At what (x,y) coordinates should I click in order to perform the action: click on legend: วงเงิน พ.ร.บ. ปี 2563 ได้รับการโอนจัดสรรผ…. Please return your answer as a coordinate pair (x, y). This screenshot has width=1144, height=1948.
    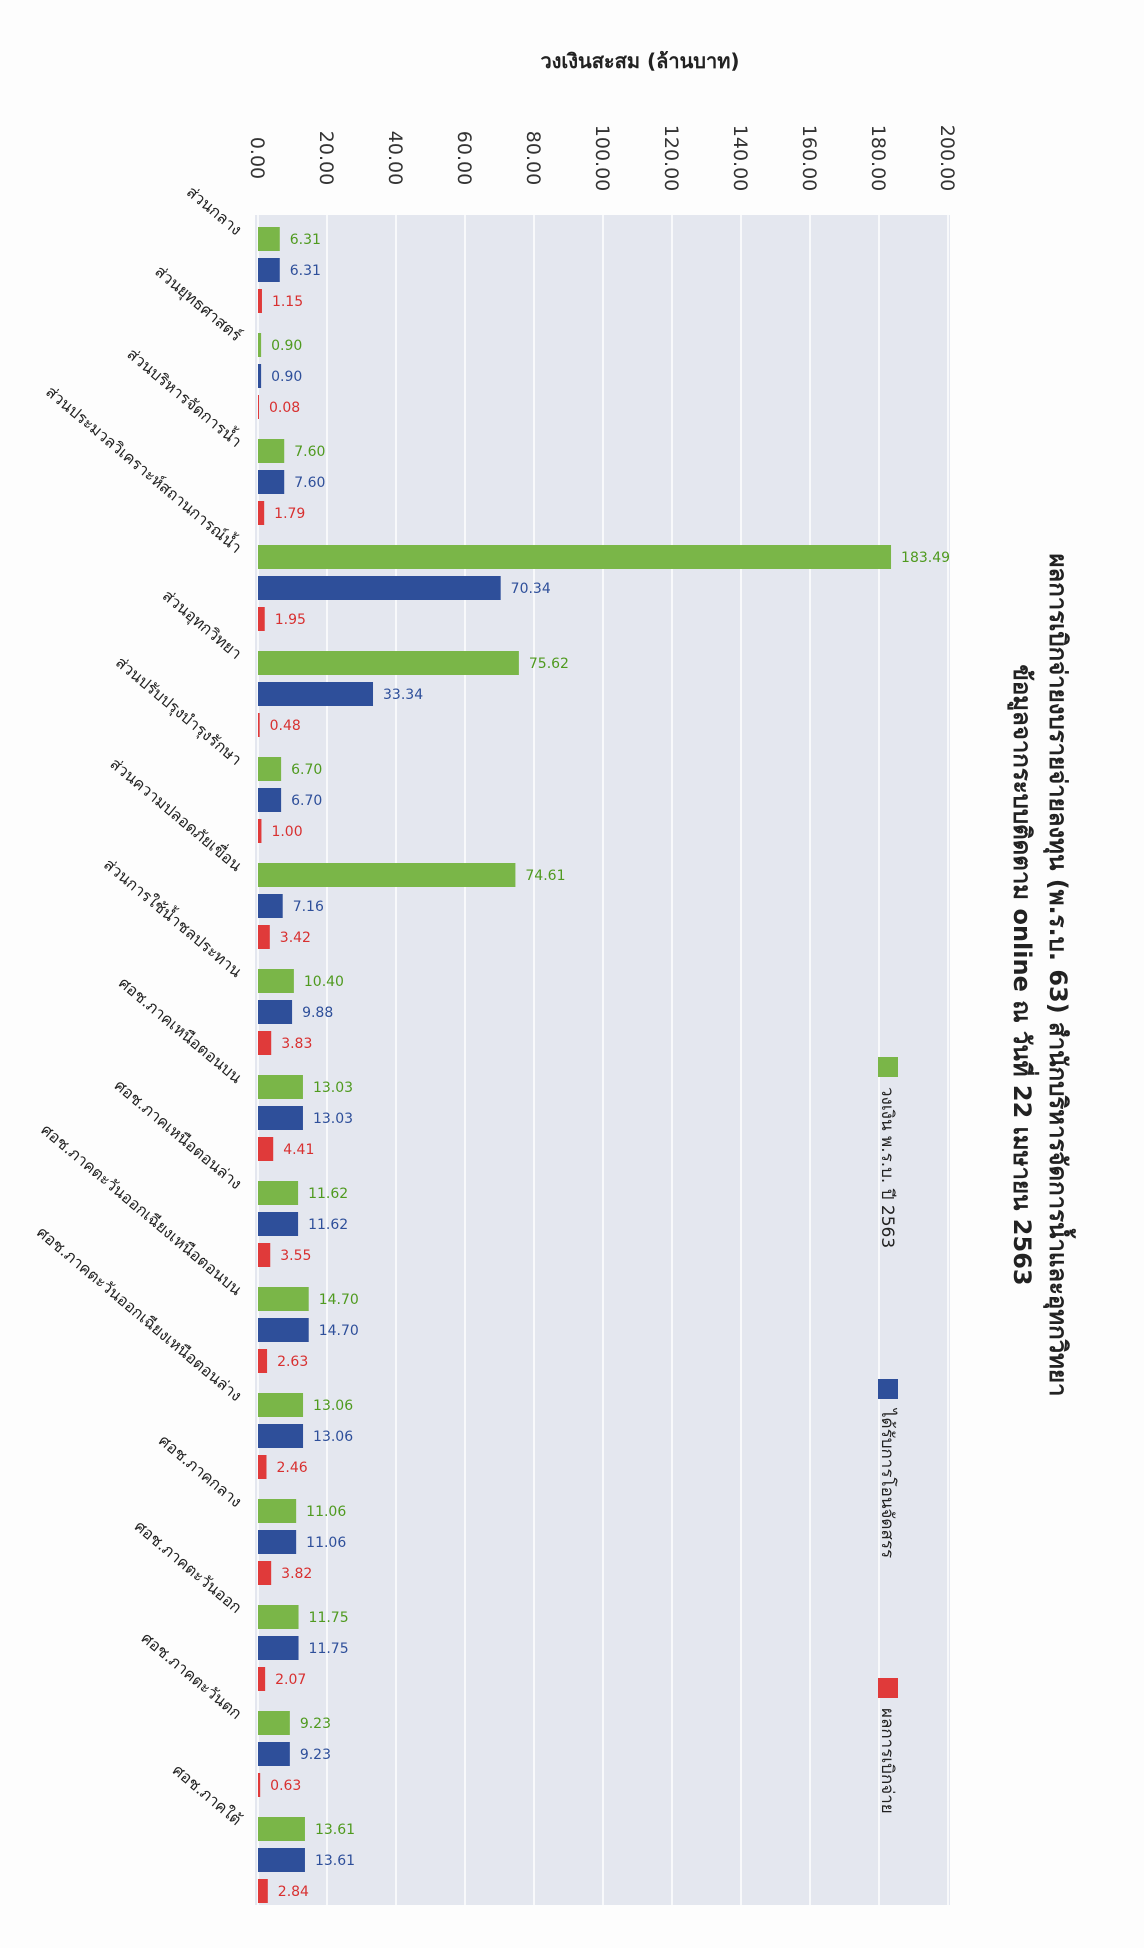
    Looking at the image, I should click on (887, 1435).